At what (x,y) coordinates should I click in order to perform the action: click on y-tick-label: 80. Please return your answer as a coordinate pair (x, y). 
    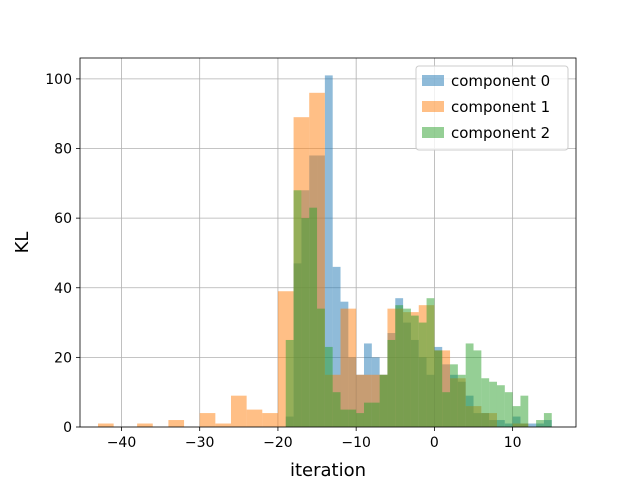
    Looking at the image, I should click on (63, 150).